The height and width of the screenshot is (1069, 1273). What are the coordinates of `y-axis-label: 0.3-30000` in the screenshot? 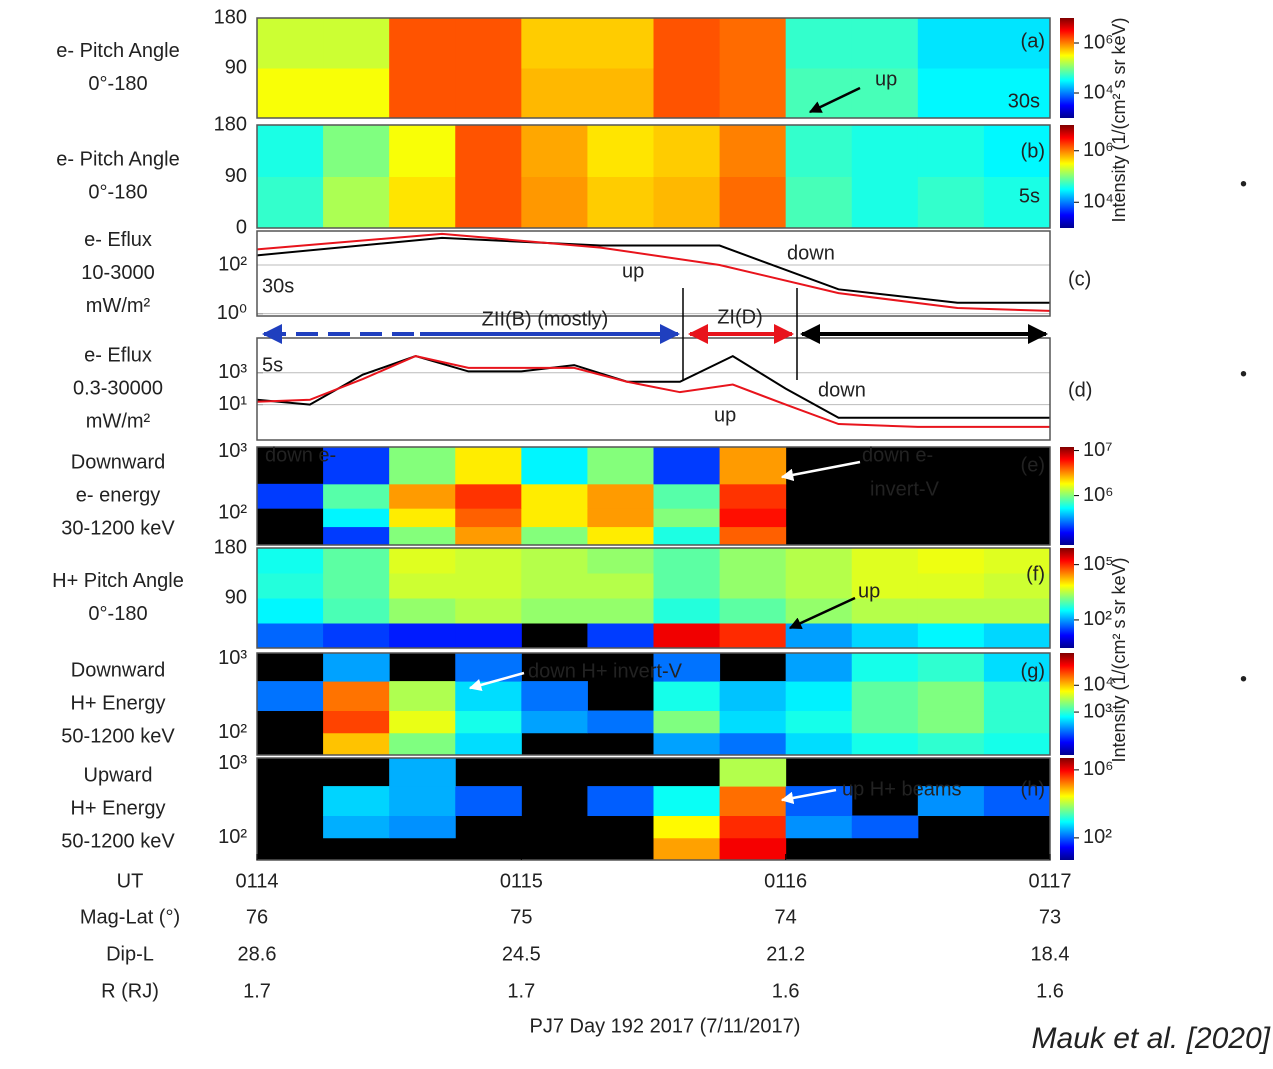 It's located at (118, 388).